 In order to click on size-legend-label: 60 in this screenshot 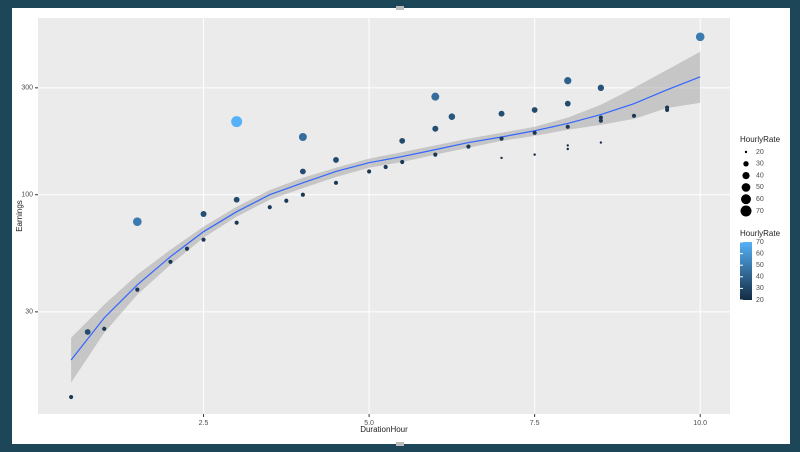, I will do `click(760, 199)`.